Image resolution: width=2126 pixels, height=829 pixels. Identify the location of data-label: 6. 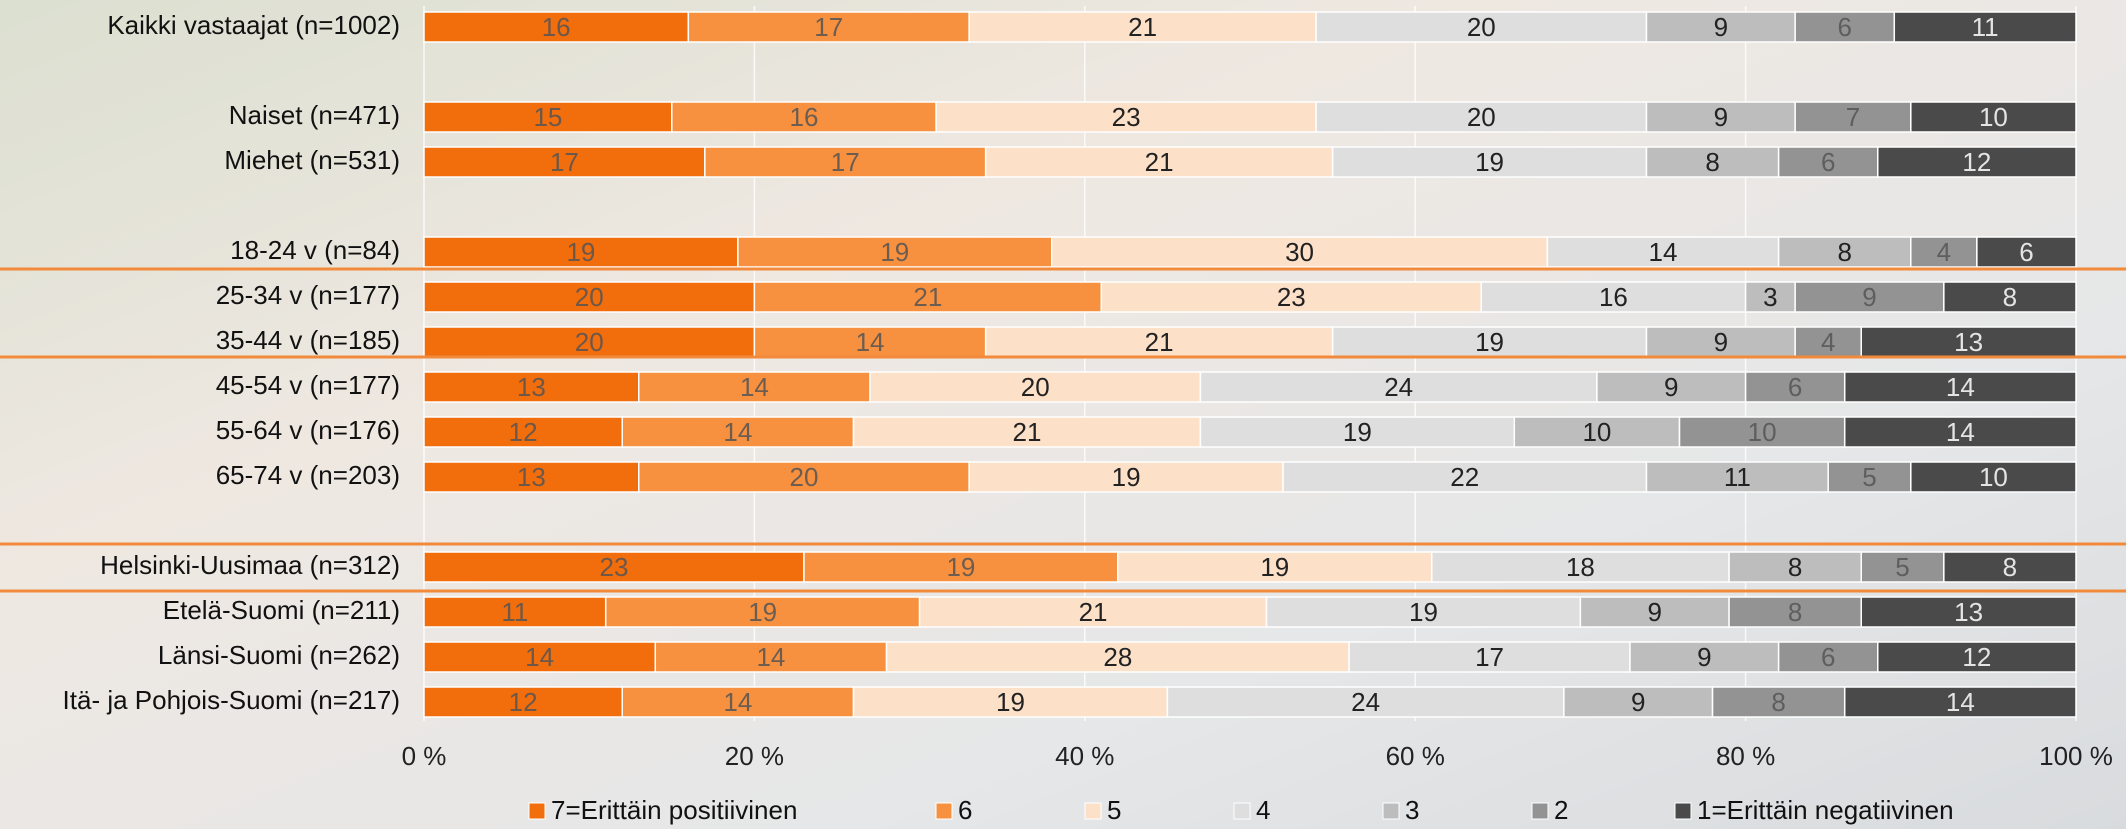
(1795, 387).